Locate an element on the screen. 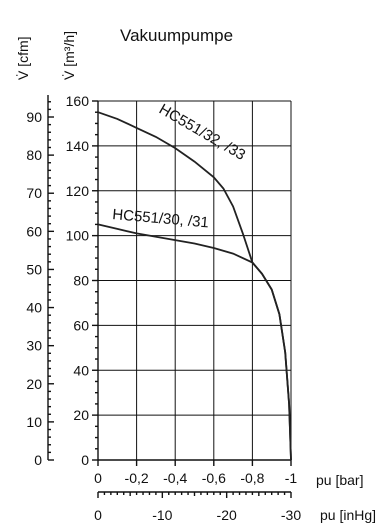 This screenshot has width=390, height=523. y-tick-label-m3h: 0 is located at coordinates (85, 460).